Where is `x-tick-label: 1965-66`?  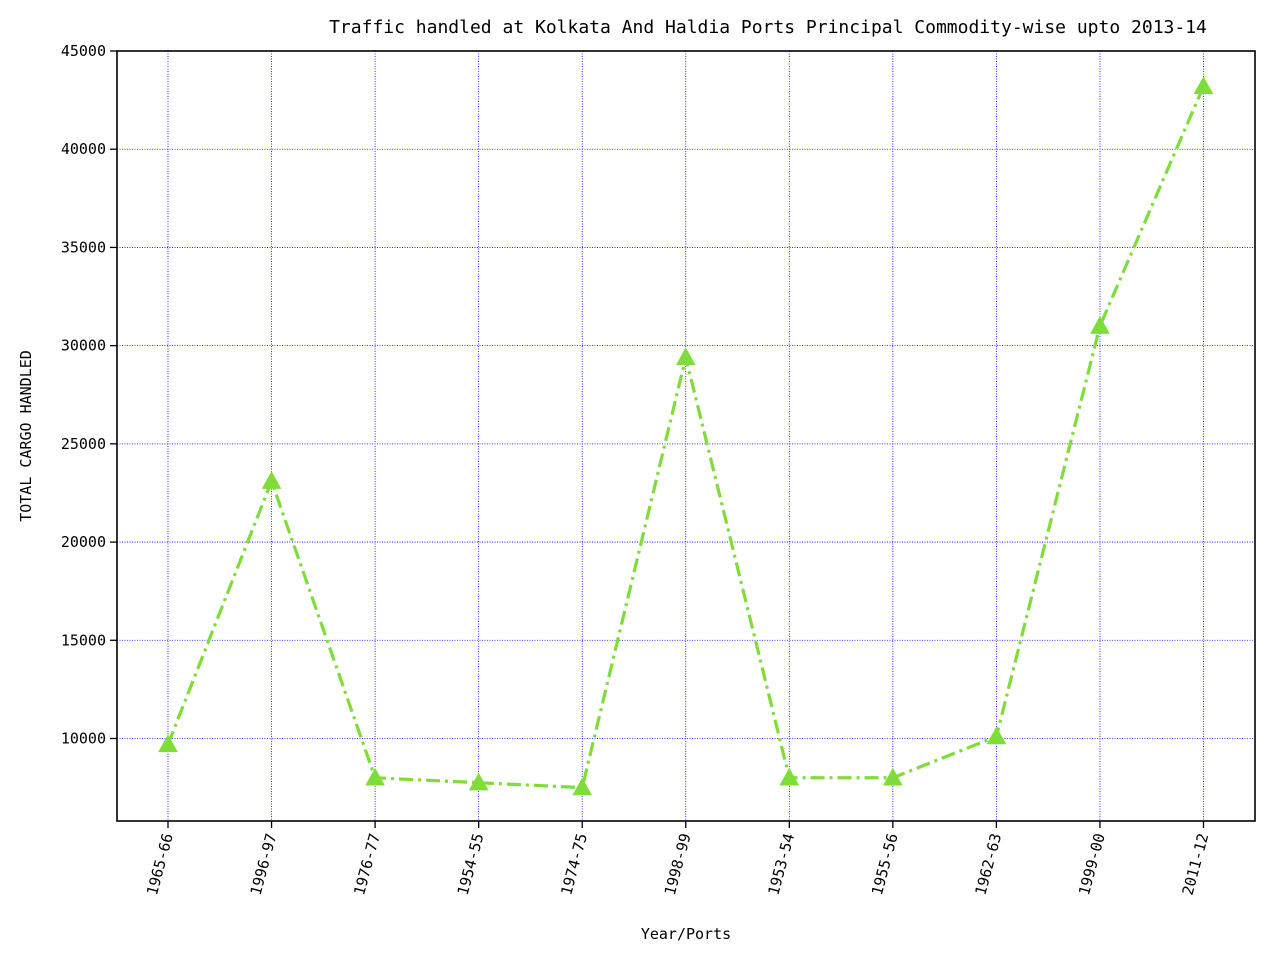
x-tick-label: 1965-66 is located at coordinates (160, 864).